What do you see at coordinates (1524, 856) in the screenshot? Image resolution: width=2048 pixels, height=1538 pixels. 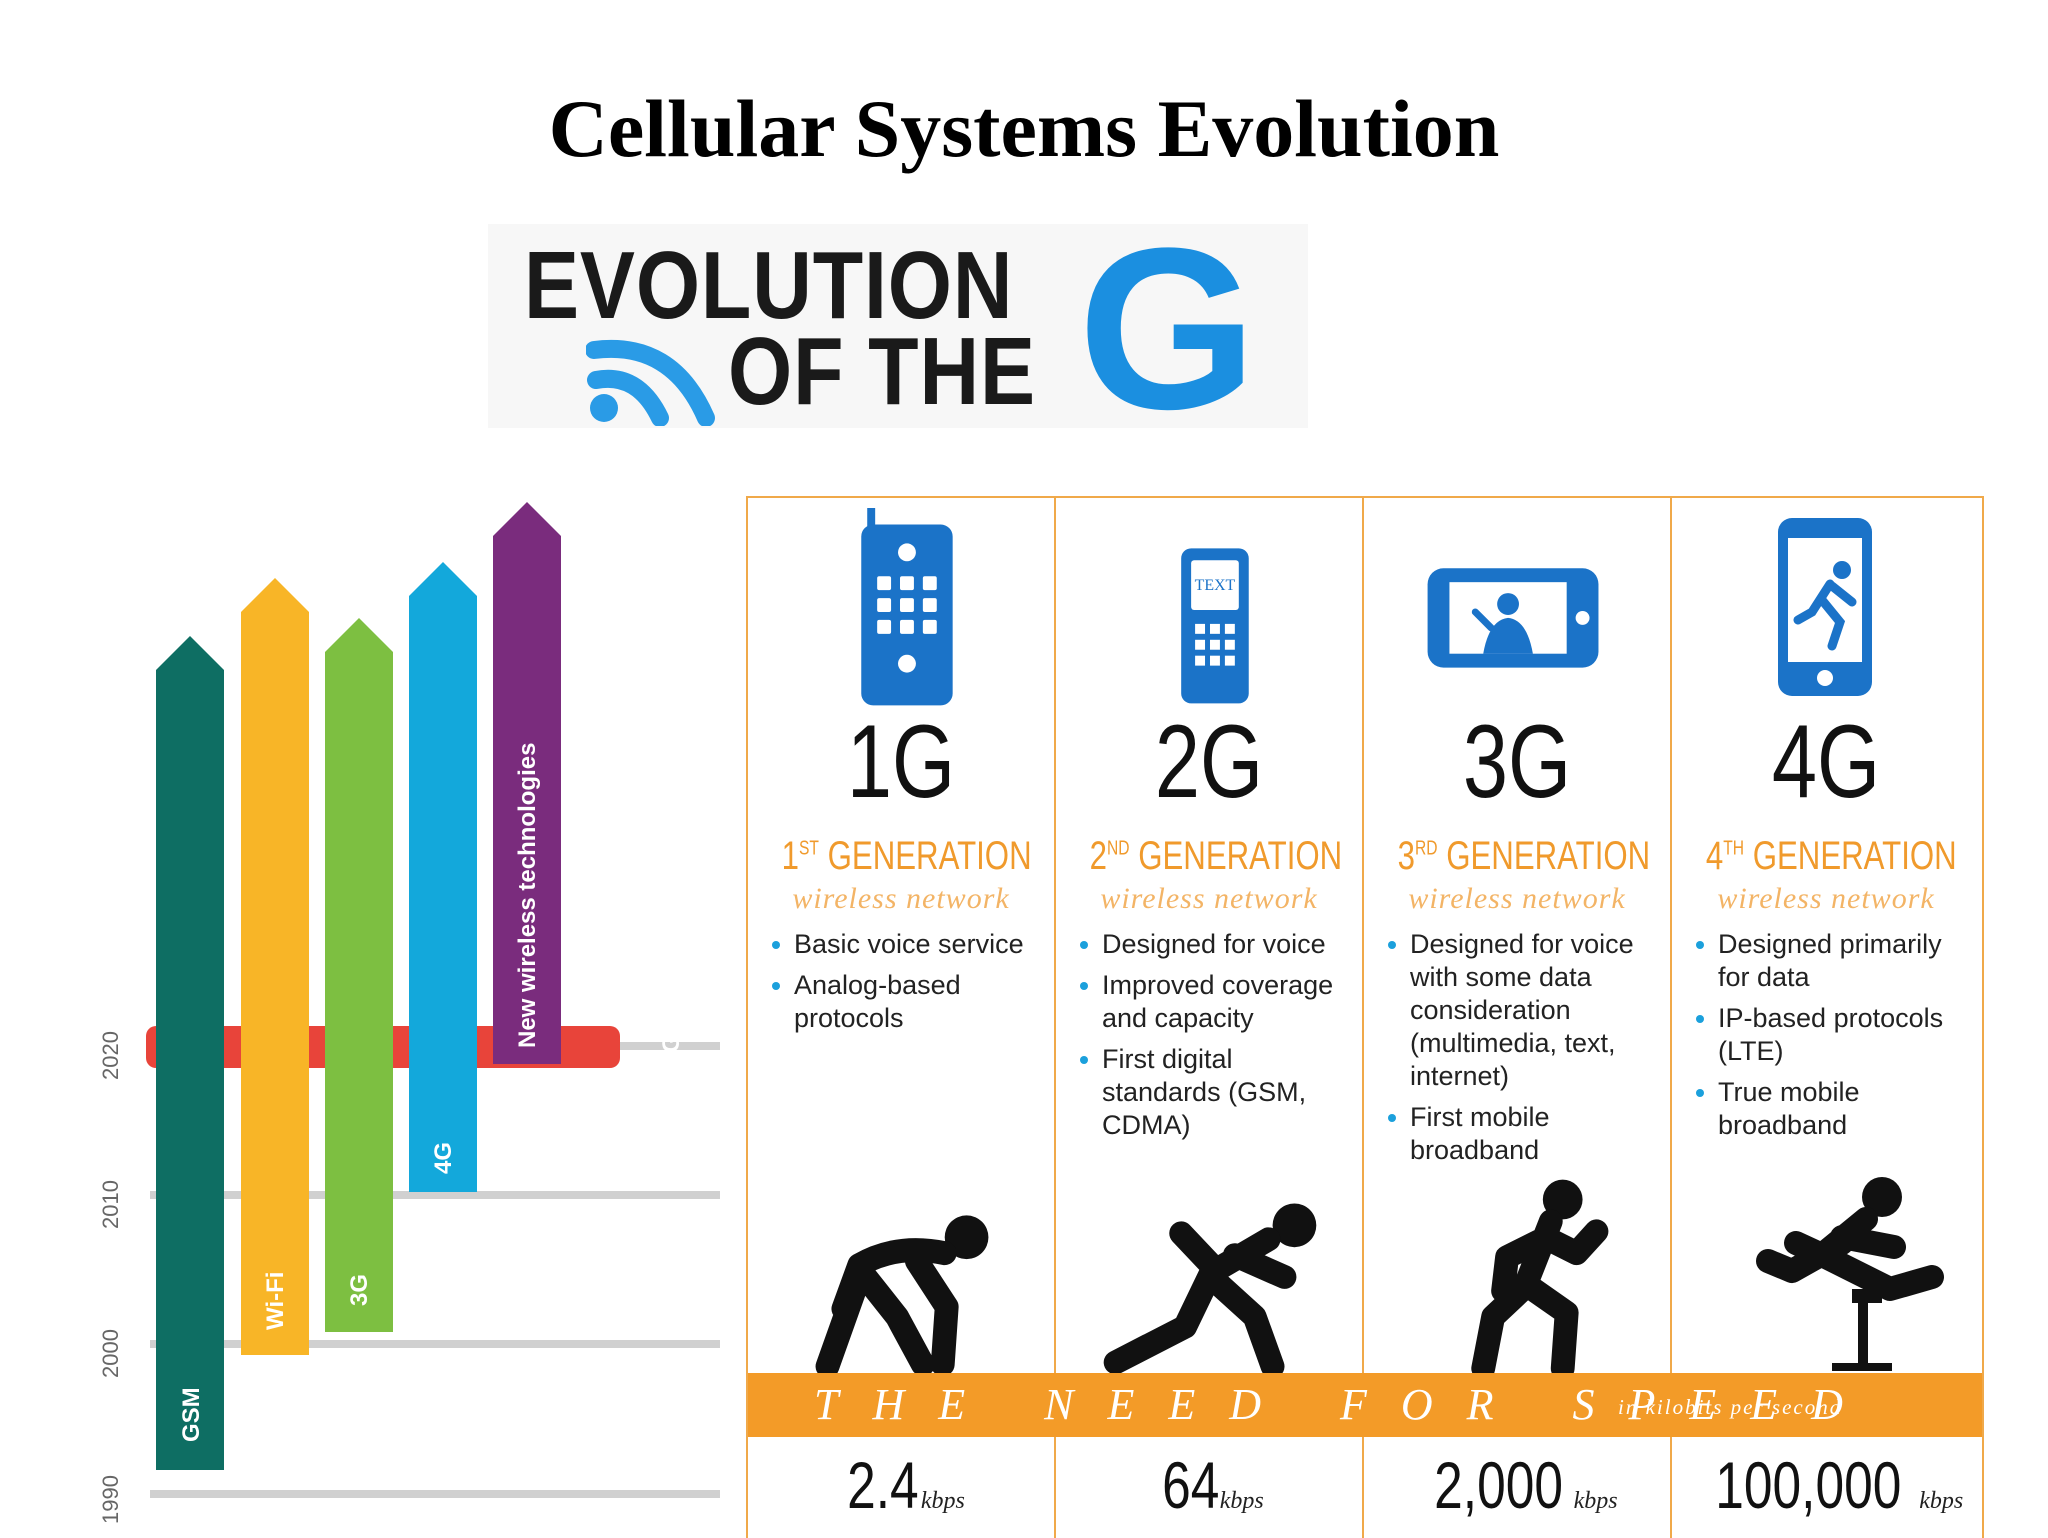 I see `generation-heading: 3RD GENERATION` at bounding box center [1524, 856].